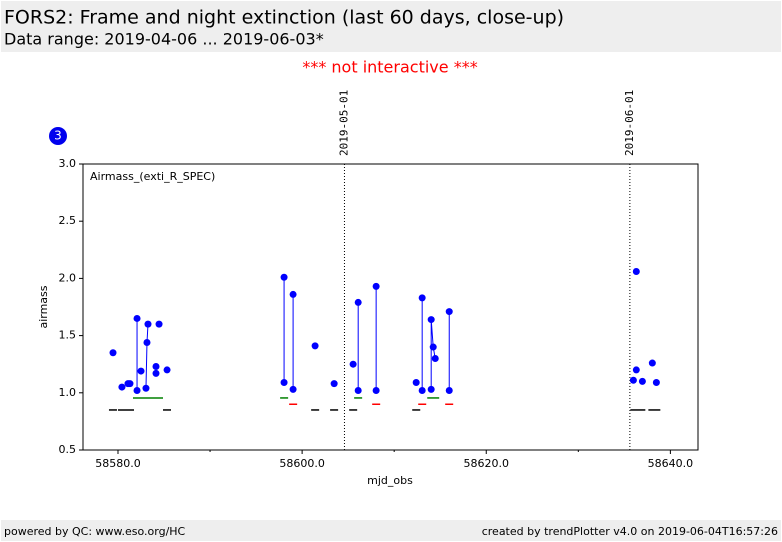 Image resolution: width=782 pixels, height=542 pixels. I want to click on badge-text: 3, so click(58, 136).